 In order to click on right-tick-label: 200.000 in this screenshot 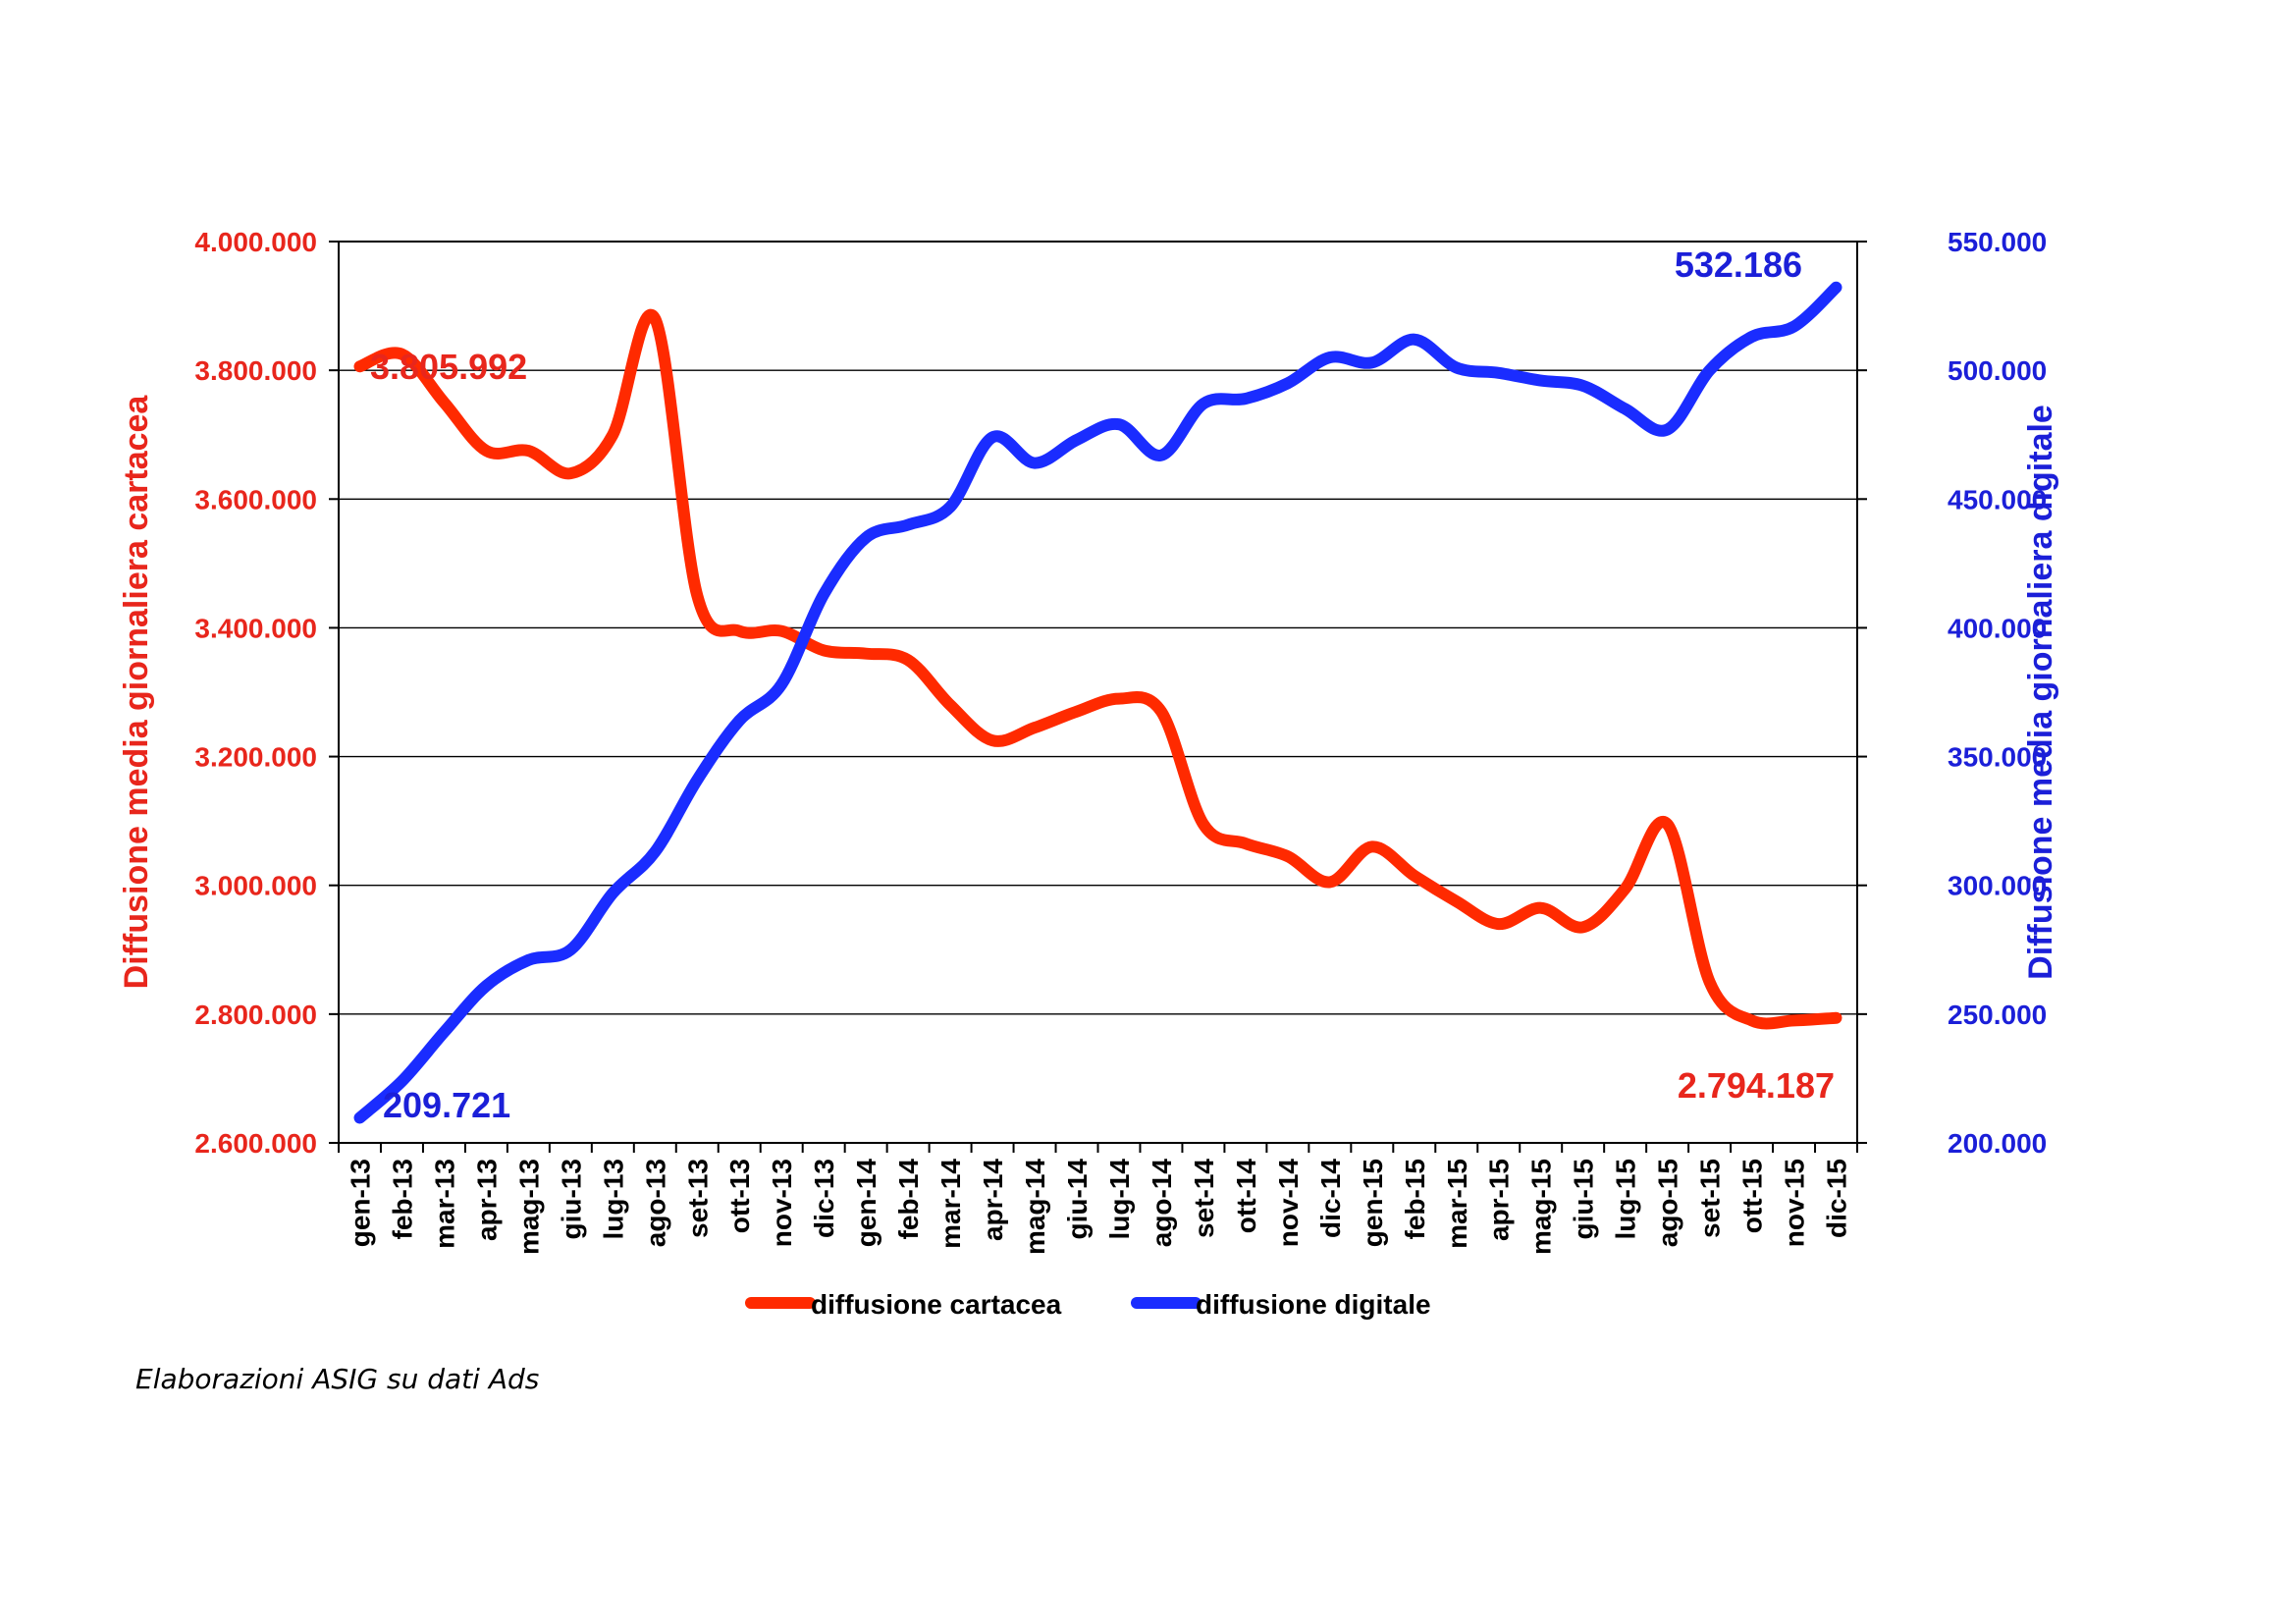, I will do `click(1997, 1143)`.